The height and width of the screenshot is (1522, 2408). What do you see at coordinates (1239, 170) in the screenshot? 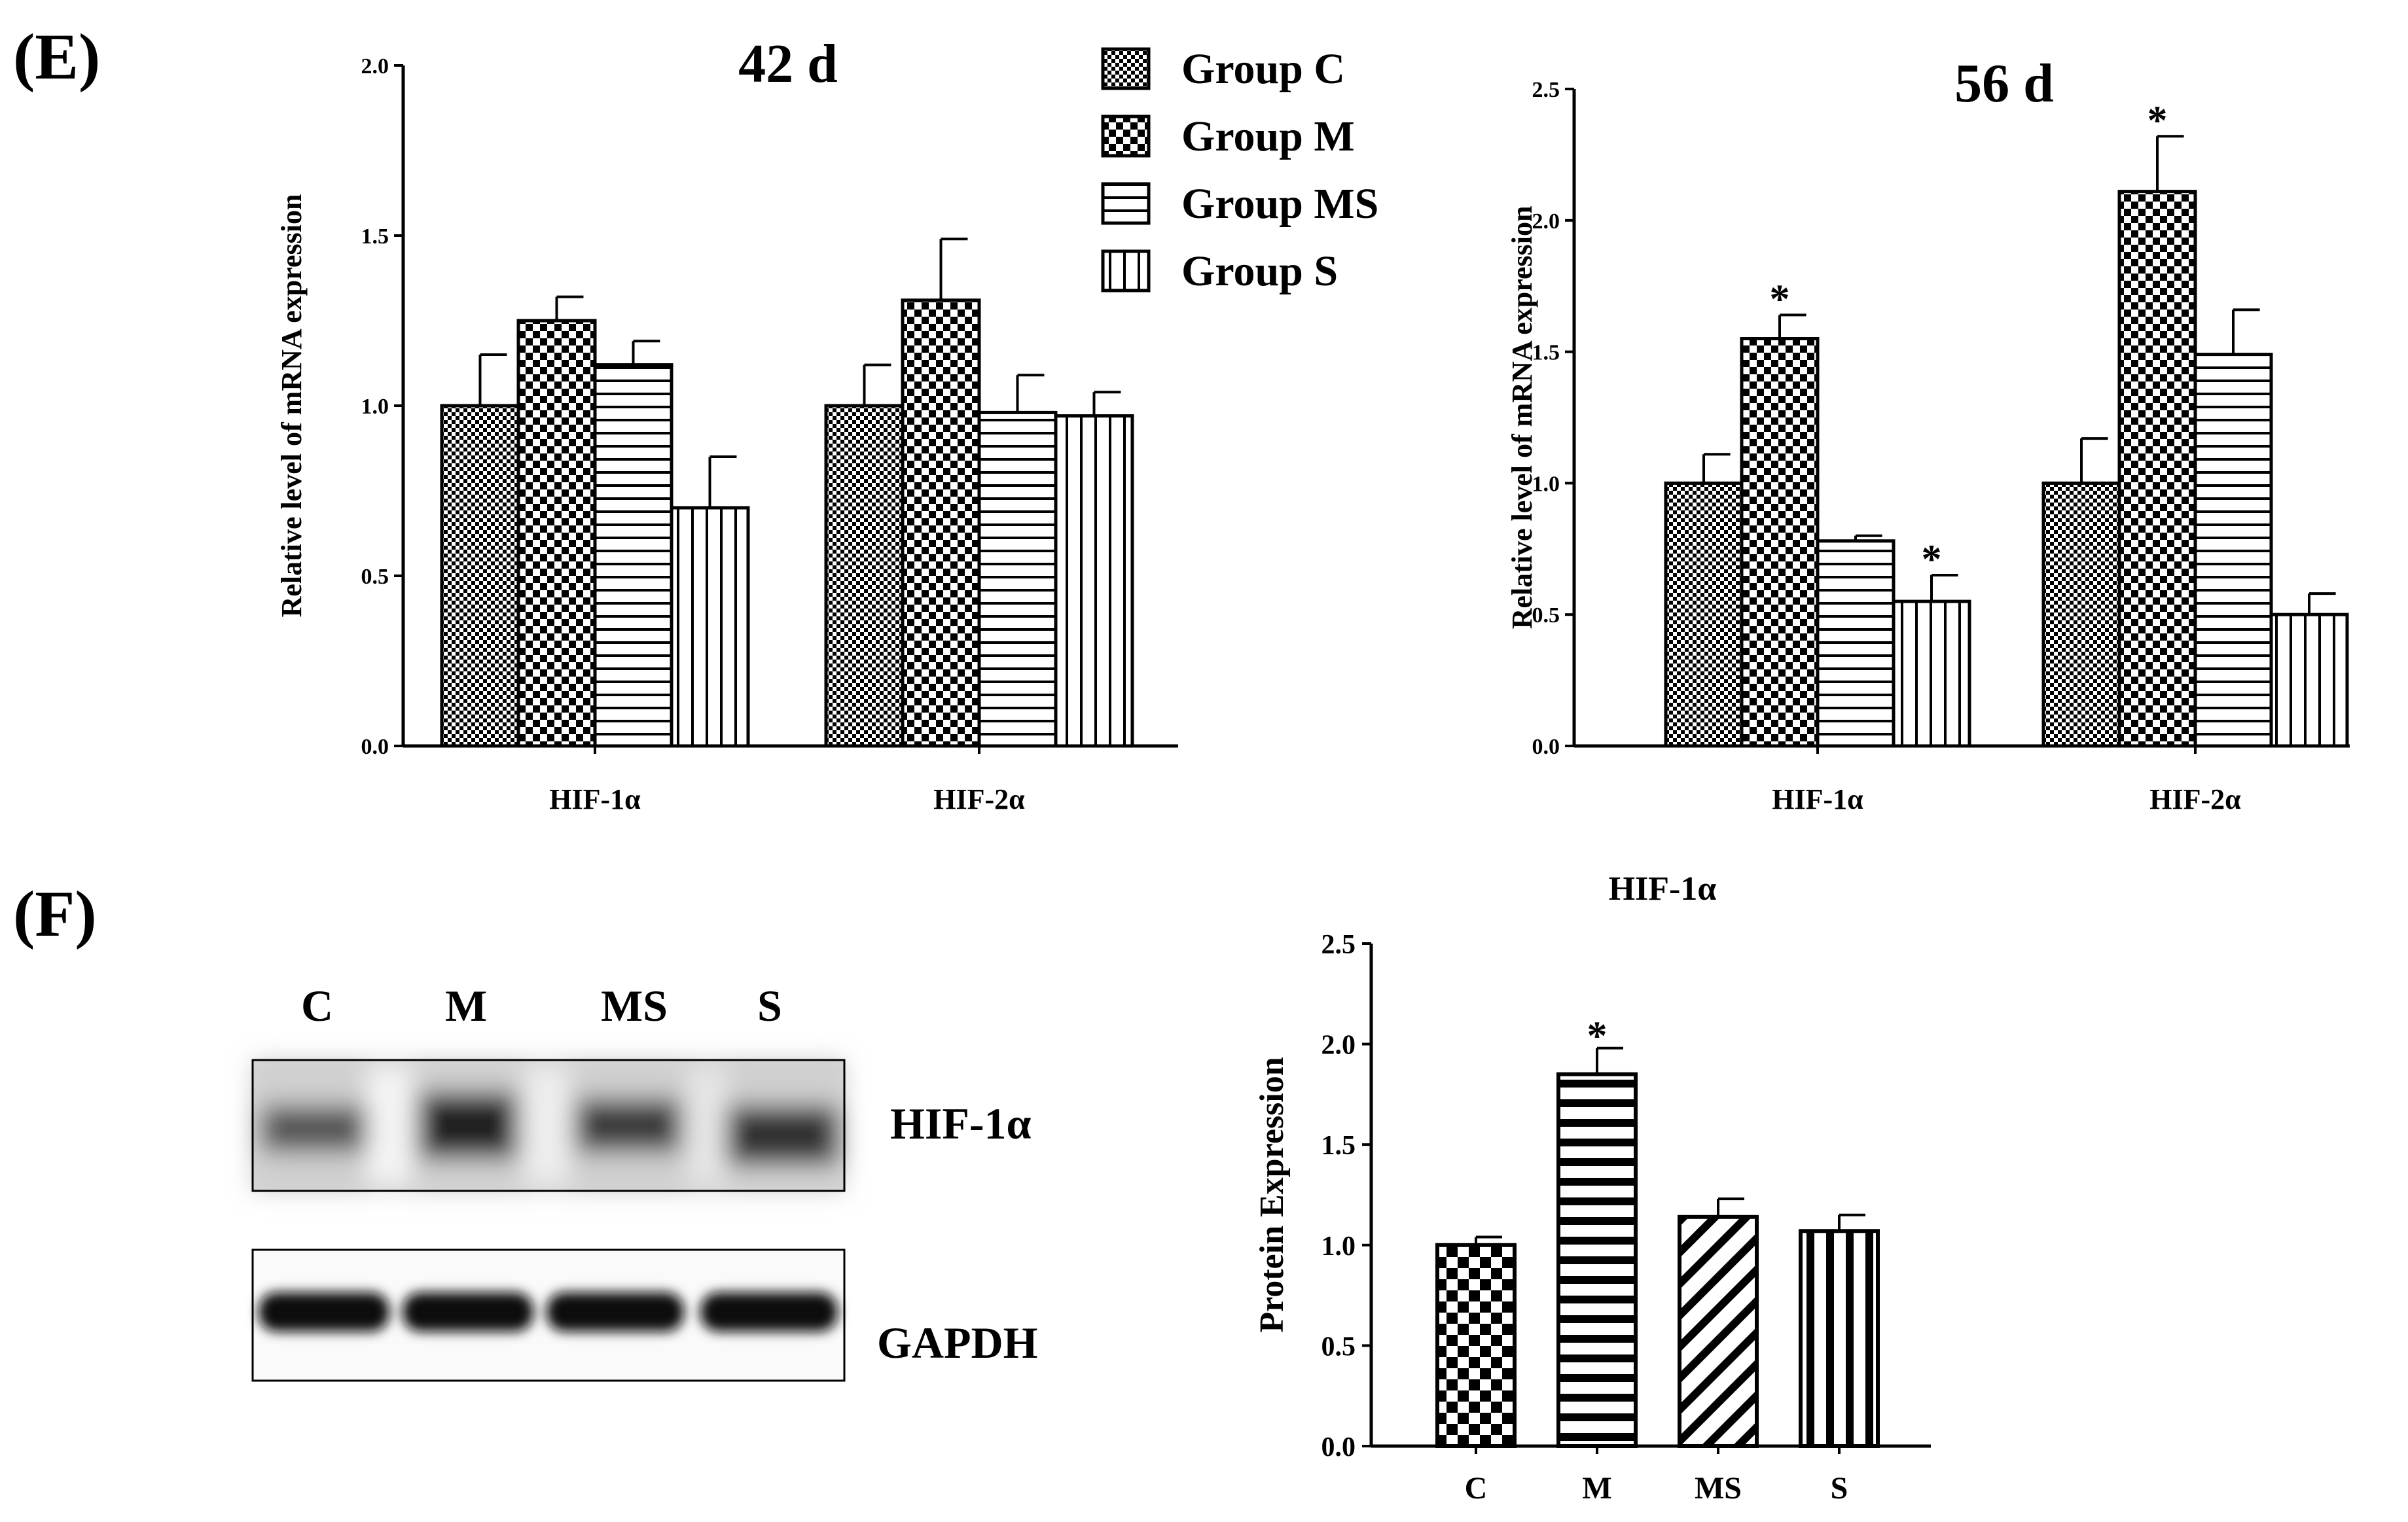
I see `chart-legend: Group C Group M Group MS Group S` at bounding box center [1239, 170].